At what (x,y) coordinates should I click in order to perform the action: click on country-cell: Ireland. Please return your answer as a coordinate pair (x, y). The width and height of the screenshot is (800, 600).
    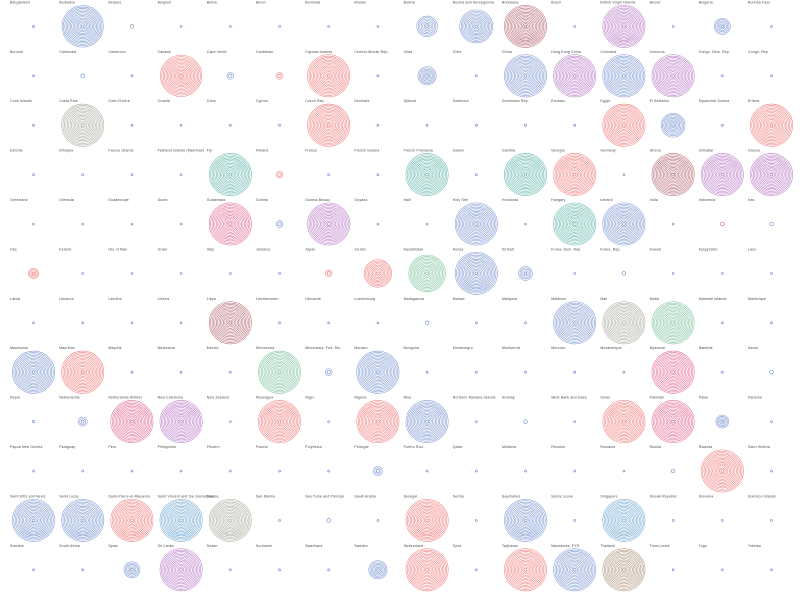
    Looking at the image, I should click on (71, 261).